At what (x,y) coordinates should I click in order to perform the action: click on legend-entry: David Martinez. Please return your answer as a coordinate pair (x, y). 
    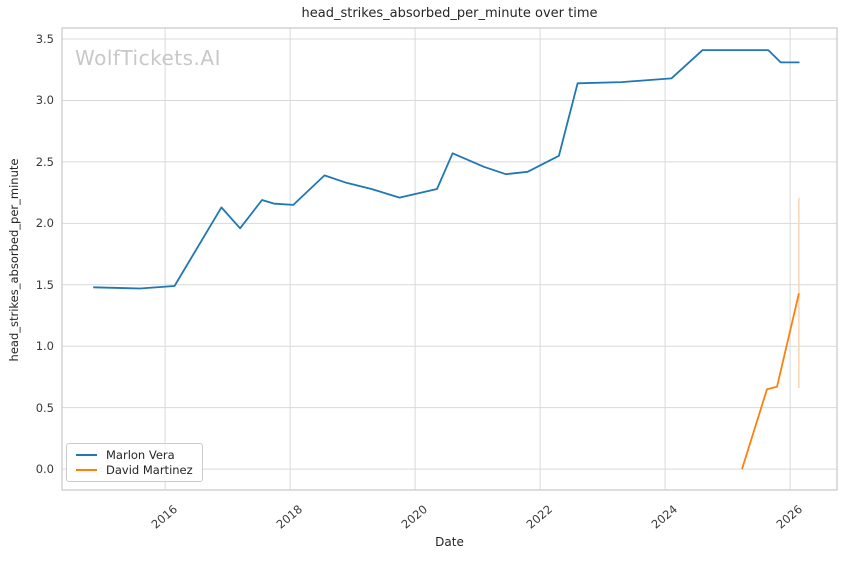
    Looking at the image, I should click on (134, 470).